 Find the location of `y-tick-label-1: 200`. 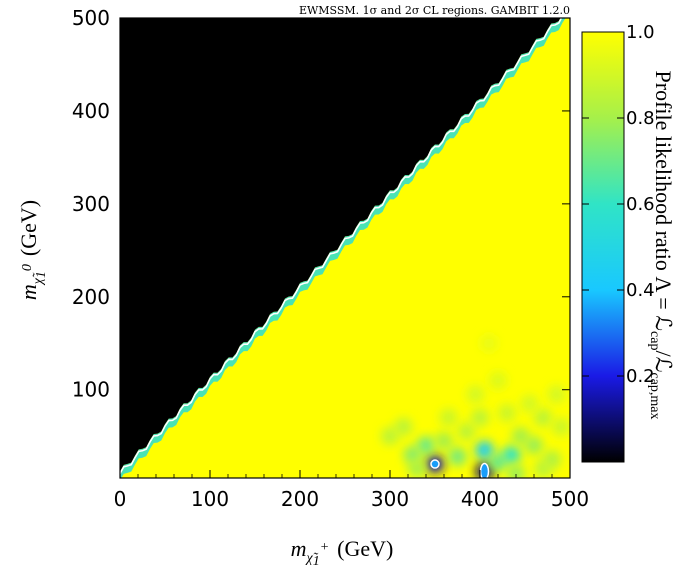

y-tick-label-1: 200 is located at coordinates (91, 297).